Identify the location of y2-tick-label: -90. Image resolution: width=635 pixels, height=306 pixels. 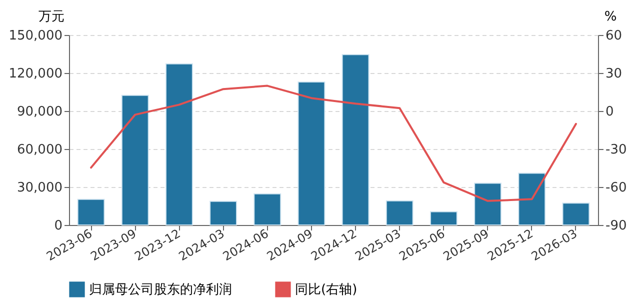
(616, 226).